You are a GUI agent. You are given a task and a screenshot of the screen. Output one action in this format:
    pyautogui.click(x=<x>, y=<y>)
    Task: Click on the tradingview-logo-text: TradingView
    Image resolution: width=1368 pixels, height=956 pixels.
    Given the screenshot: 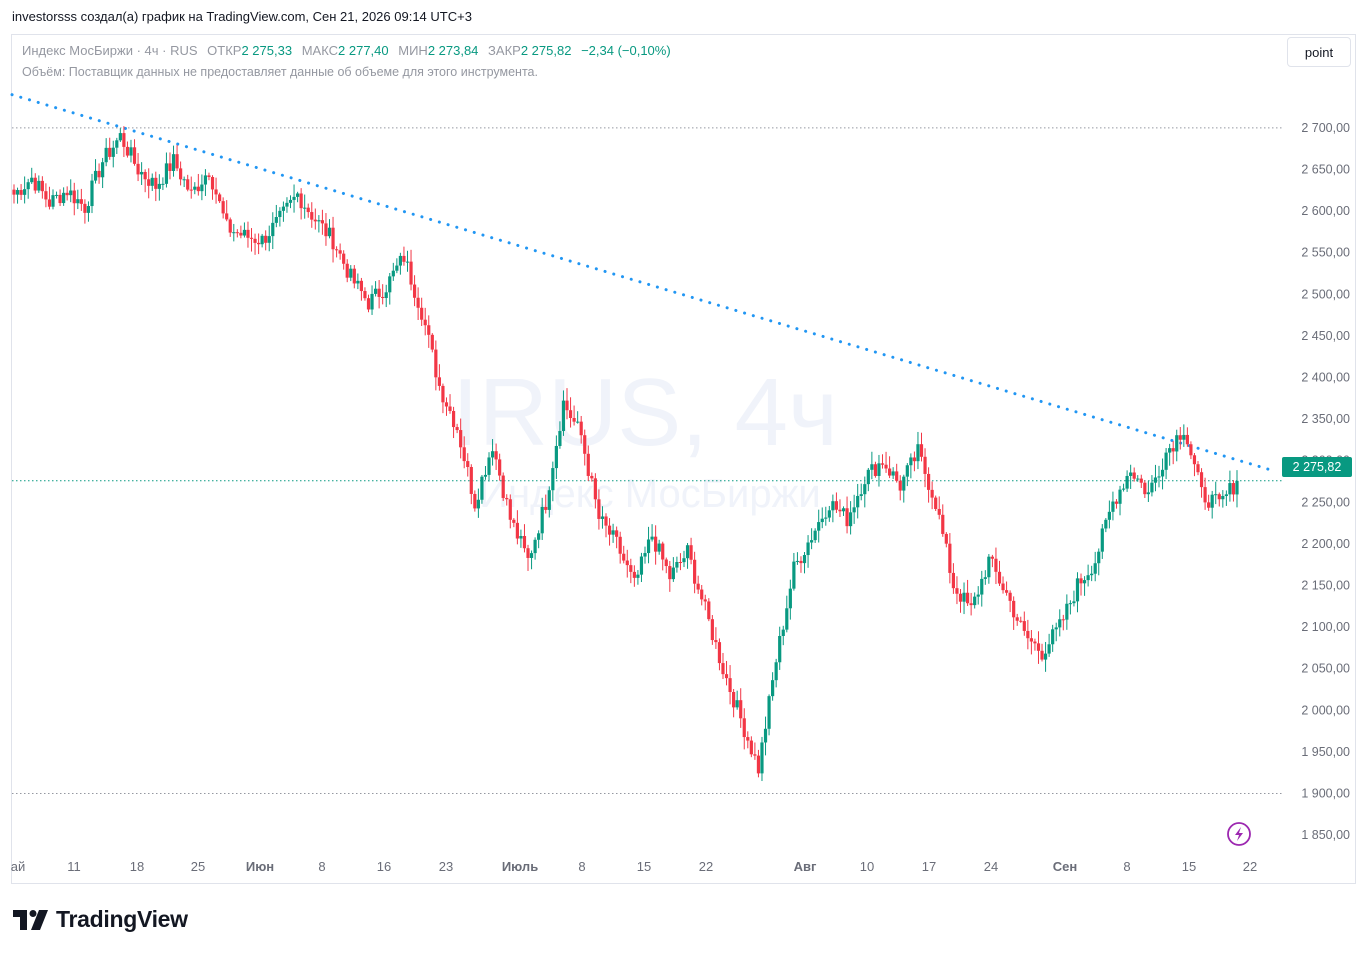 What is the action you would take?
    pyautogui.click(x=122, y=919)
    